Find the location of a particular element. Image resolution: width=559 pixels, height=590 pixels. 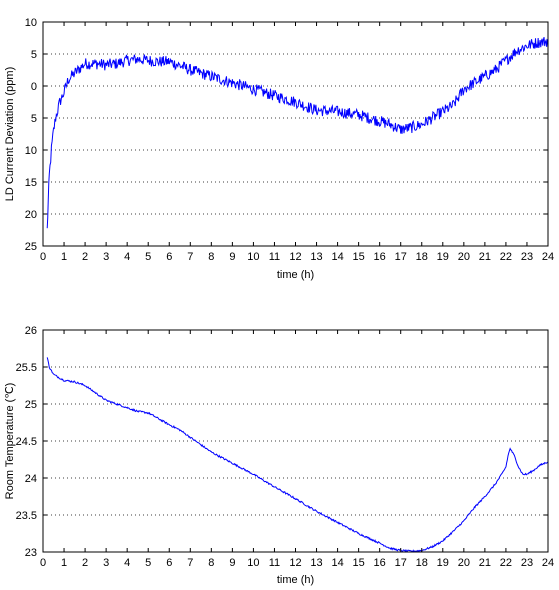

y-tick-label: 24 is located at coordinates (31, 479).